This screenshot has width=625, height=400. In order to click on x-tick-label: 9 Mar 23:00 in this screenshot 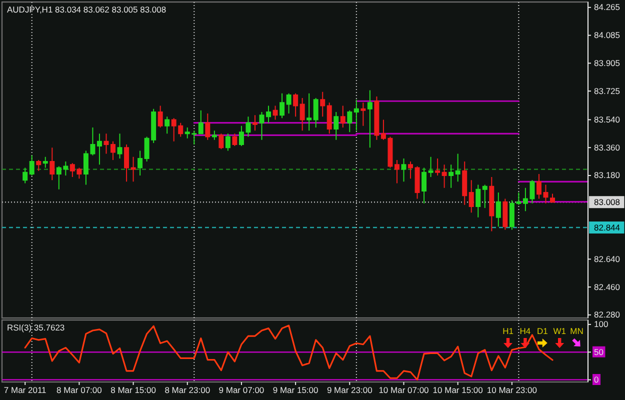, I will do `click(349, 390)`.